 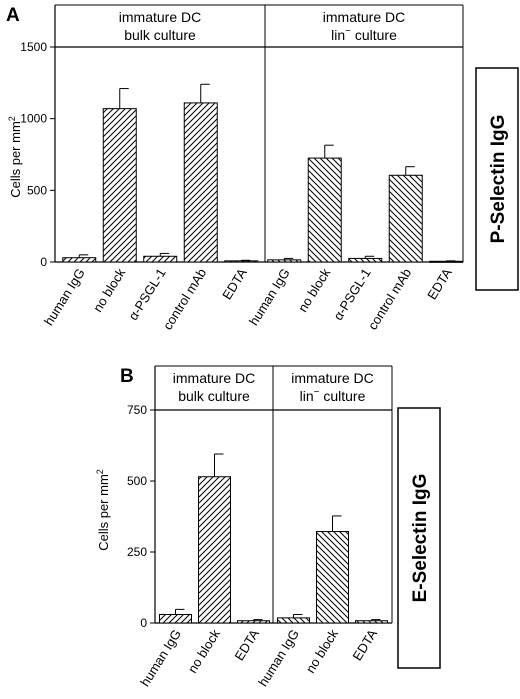 What do you see at coordinates (137, 552) in the screenshot?
I see `y-tick-label: 250` at bounding box center [137, 552].